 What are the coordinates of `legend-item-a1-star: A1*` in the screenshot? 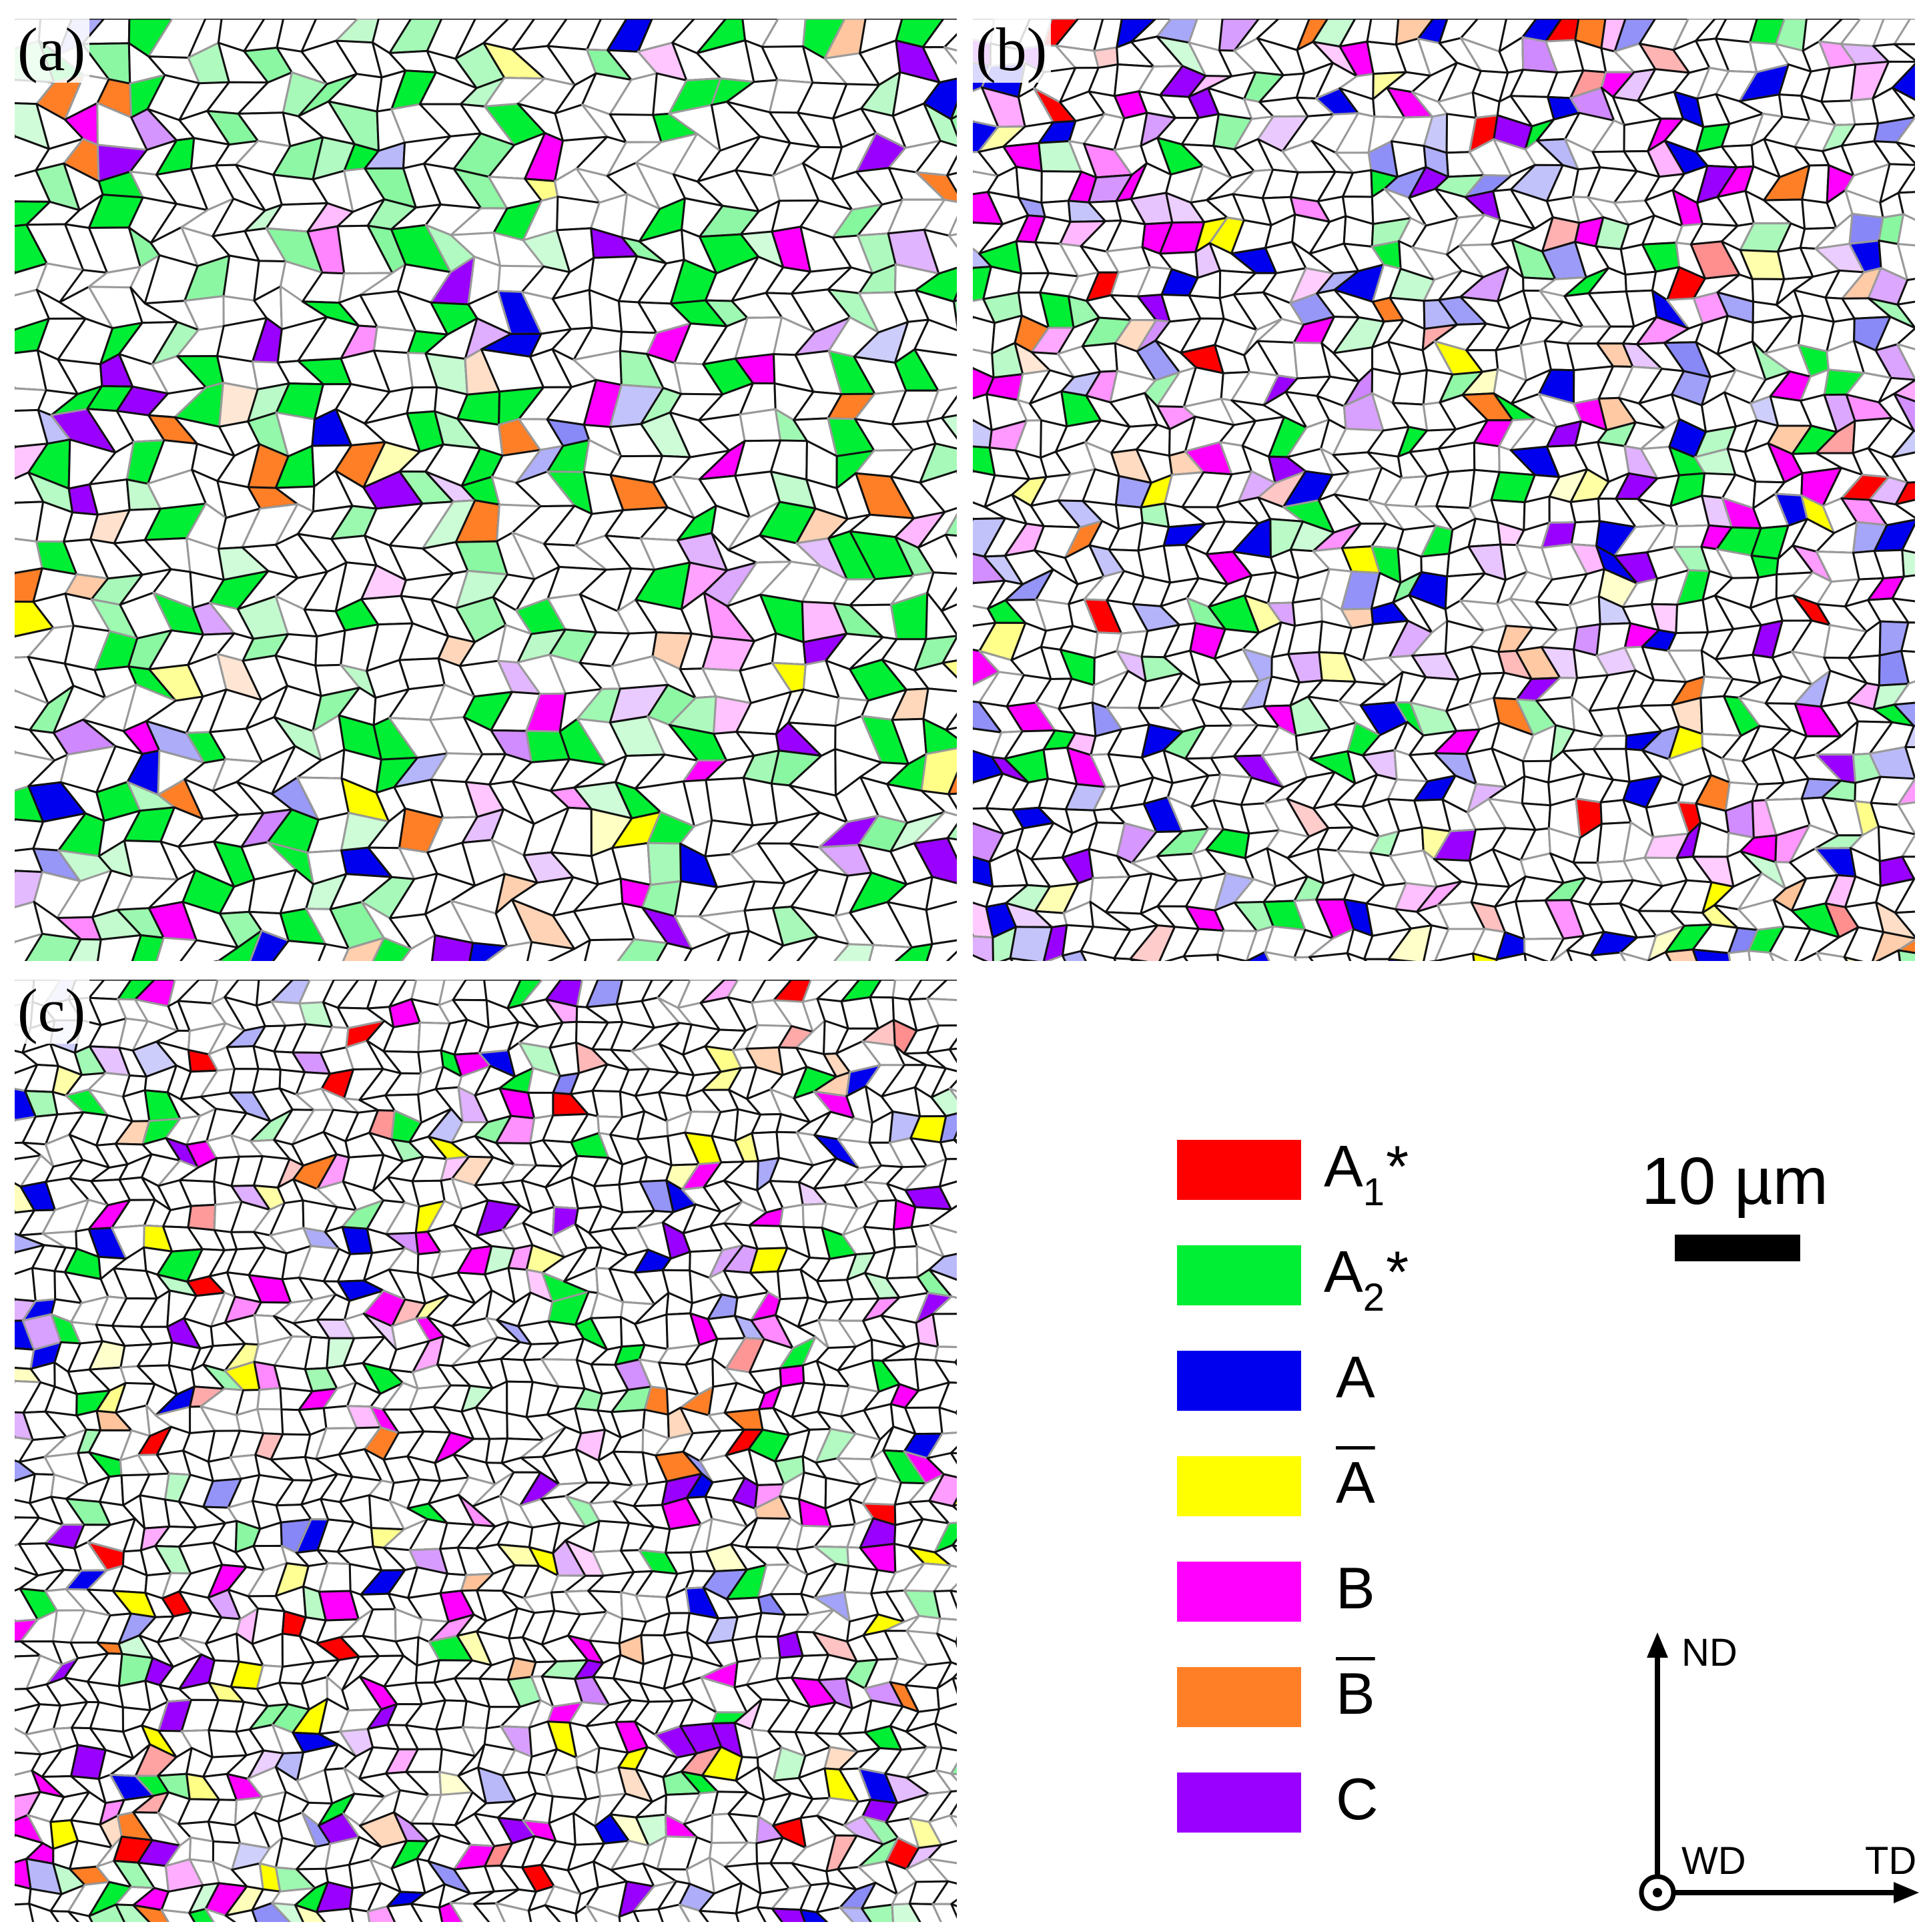 It's located at (1350, 1173).